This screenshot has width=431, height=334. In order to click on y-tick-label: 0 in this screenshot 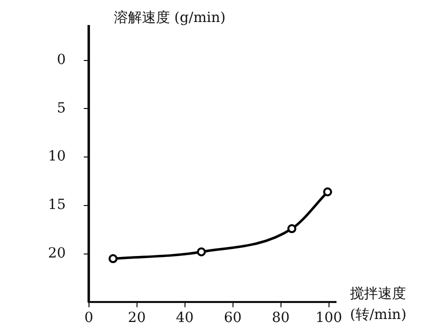, I will do `click(61, 60)`.